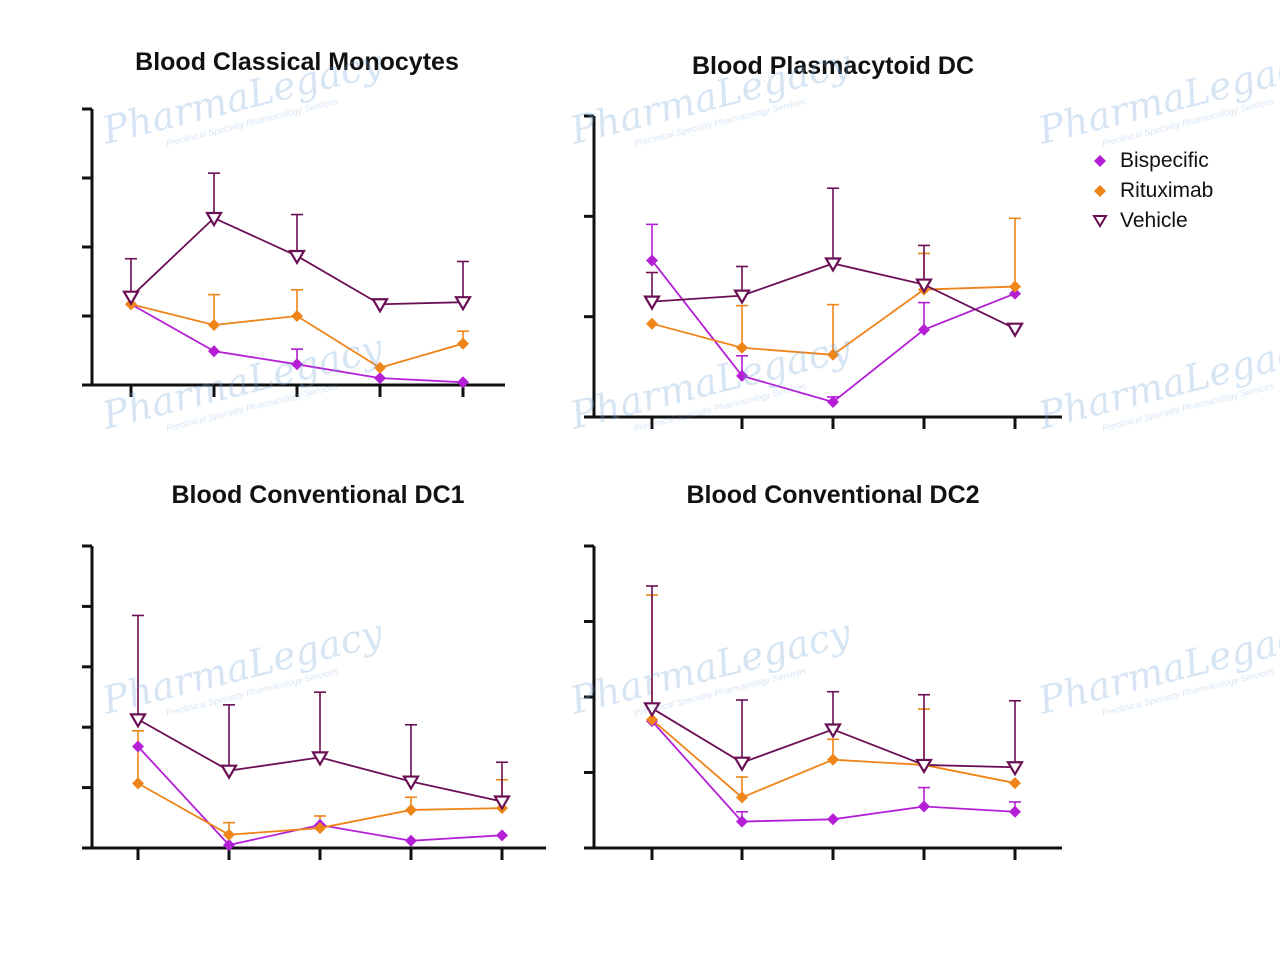  What do you see at coordinates (1167, 190) in the screenshot?
I see `legend-label: Rituximab` at bounding box center [1167, 190].